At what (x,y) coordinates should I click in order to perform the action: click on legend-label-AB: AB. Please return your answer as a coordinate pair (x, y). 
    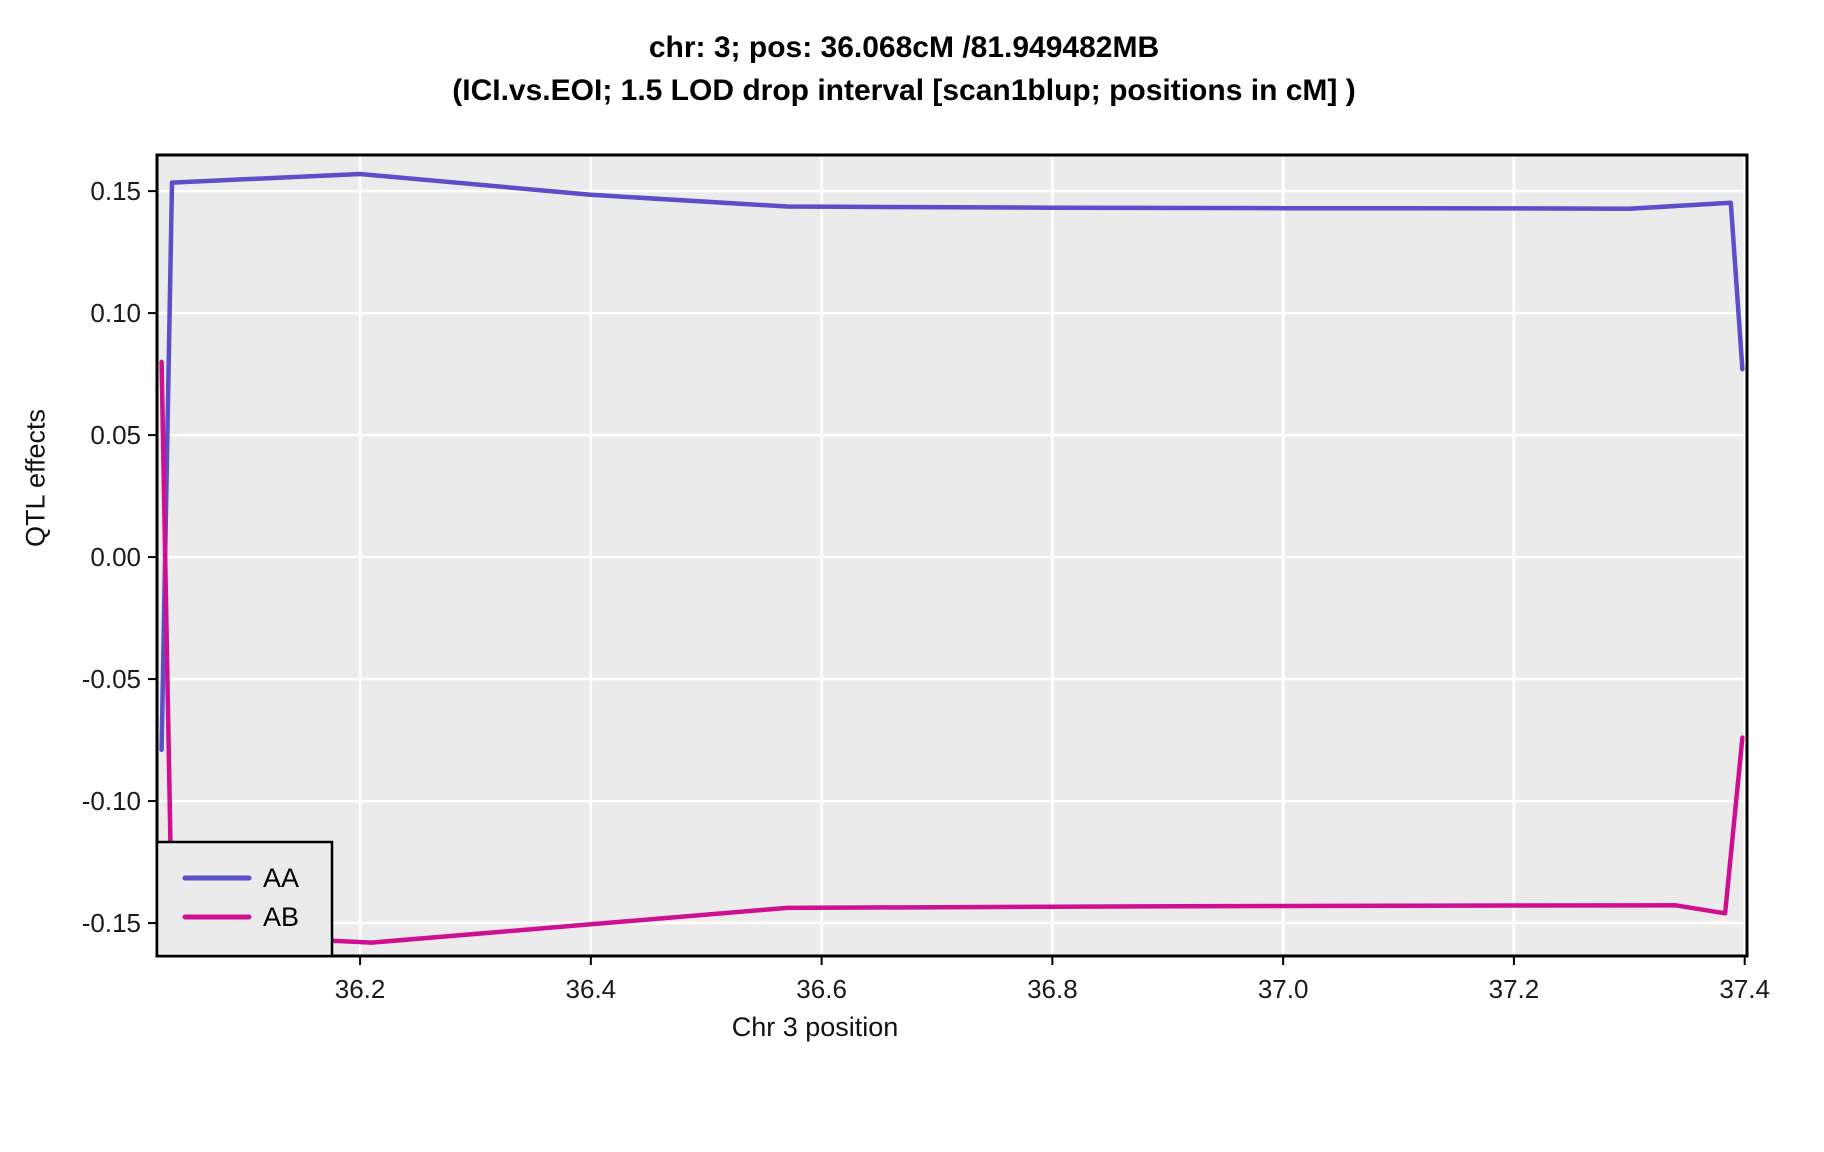
    Looking at the image, I should click on (281, 917).